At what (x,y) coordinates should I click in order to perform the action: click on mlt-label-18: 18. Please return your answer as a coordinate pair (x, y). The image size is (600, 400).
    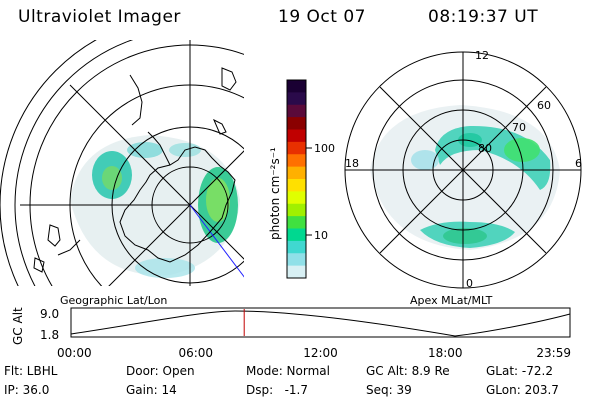
    Looking at the image, I should click on (352, 163).